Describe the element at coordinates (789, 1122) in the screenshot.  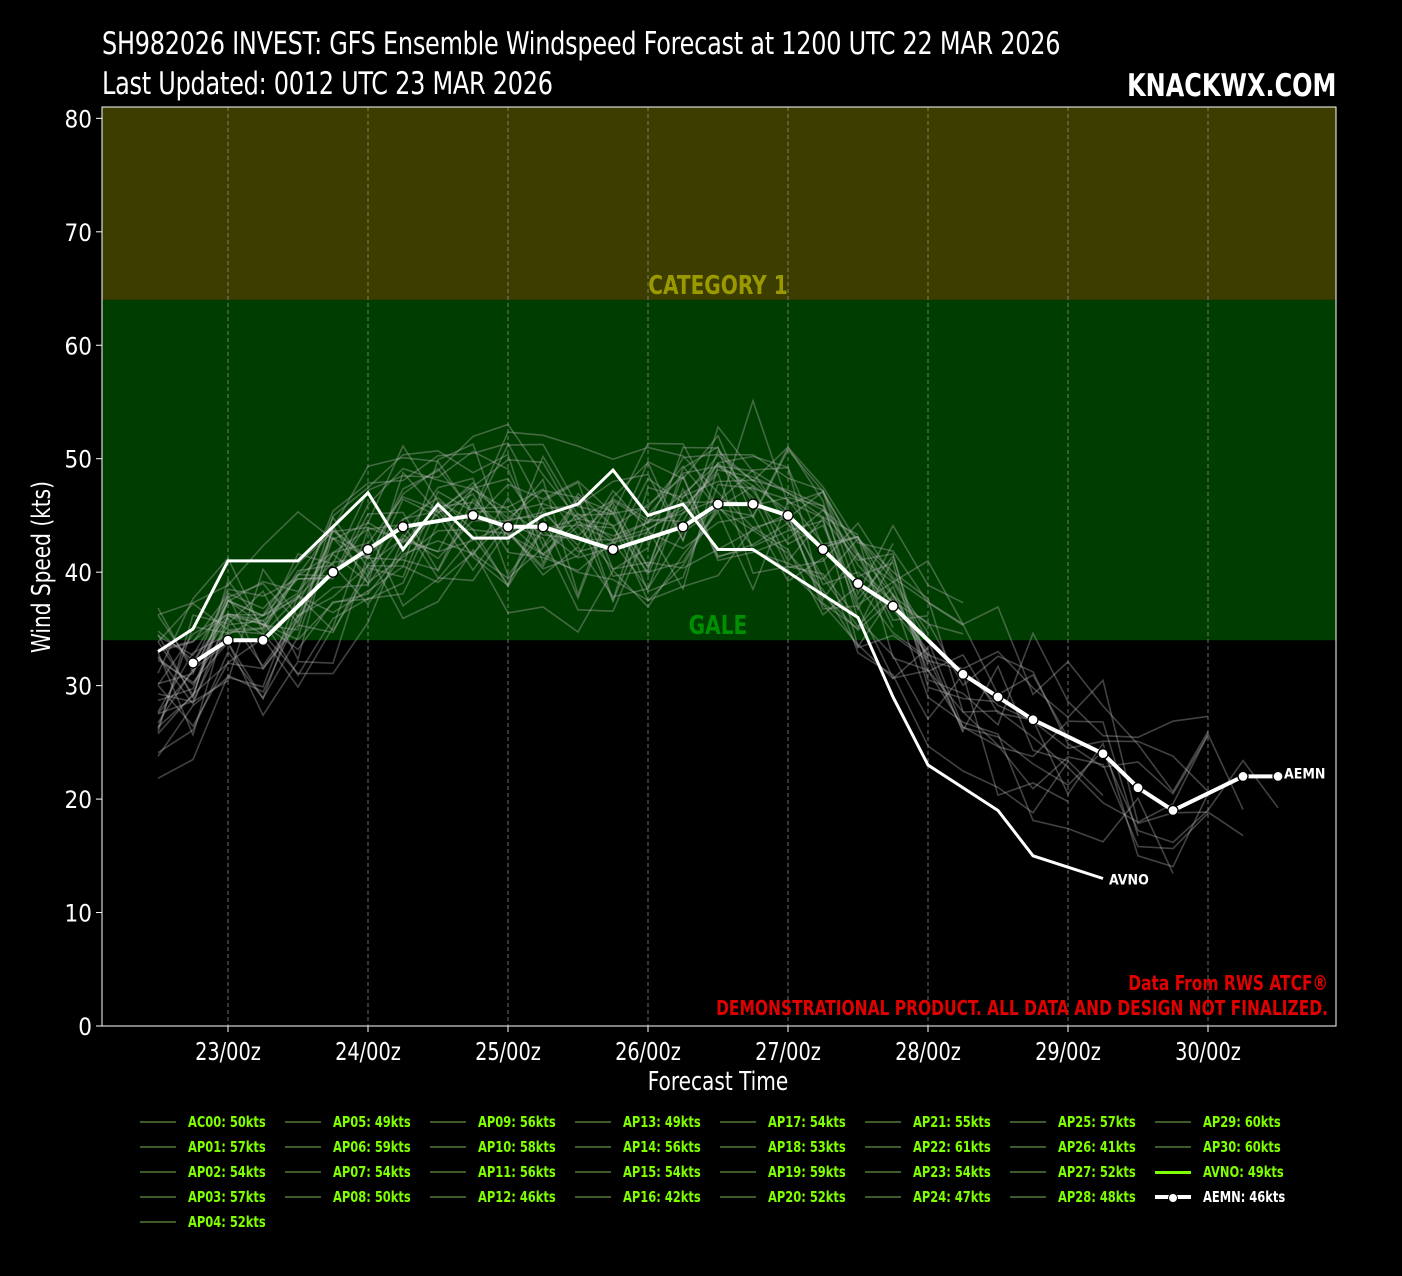
I see `legend-entry: AP17: 54kts` at that location.